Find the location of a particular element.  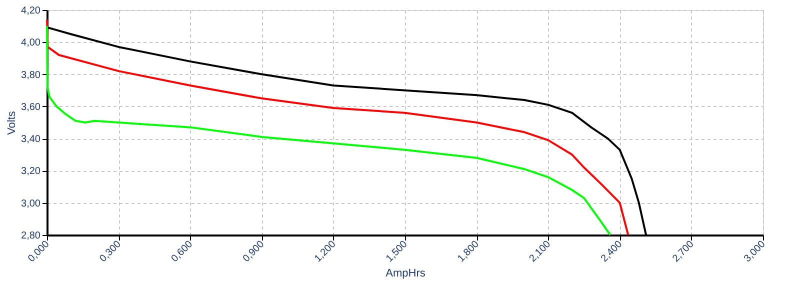

y-tick-label: 3,00 is located at coordinates (31, 204).